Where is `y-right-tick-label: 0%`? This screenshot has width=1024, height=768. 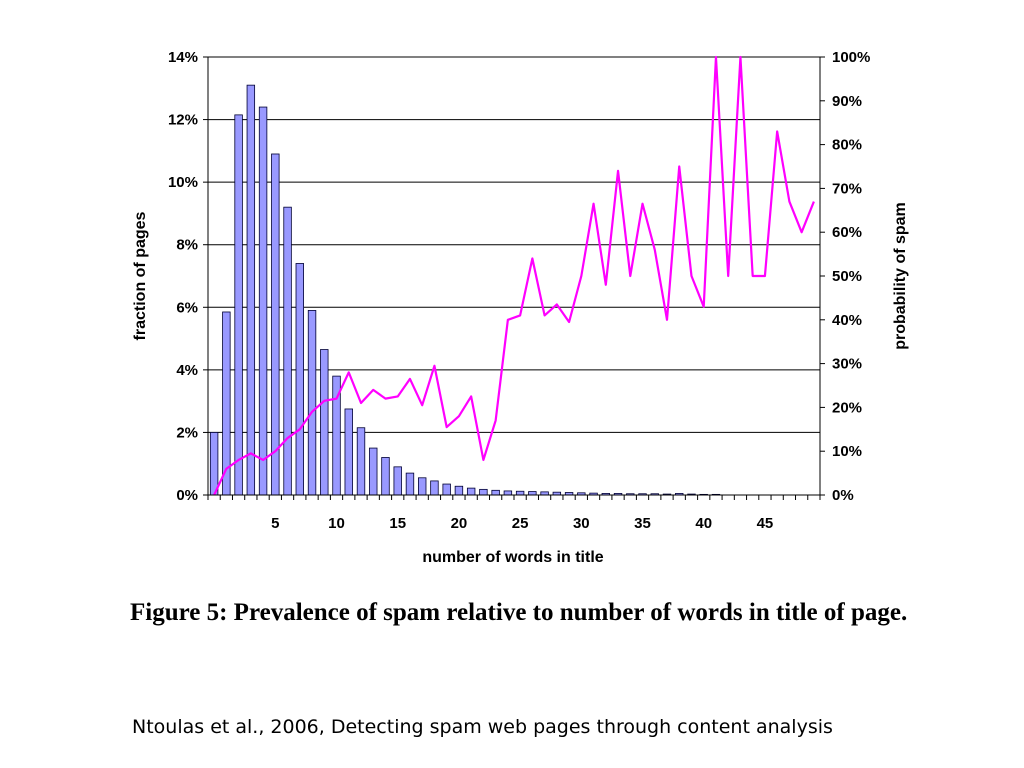 y-right-tick-label: 0% is located at coordinates (843, 495).